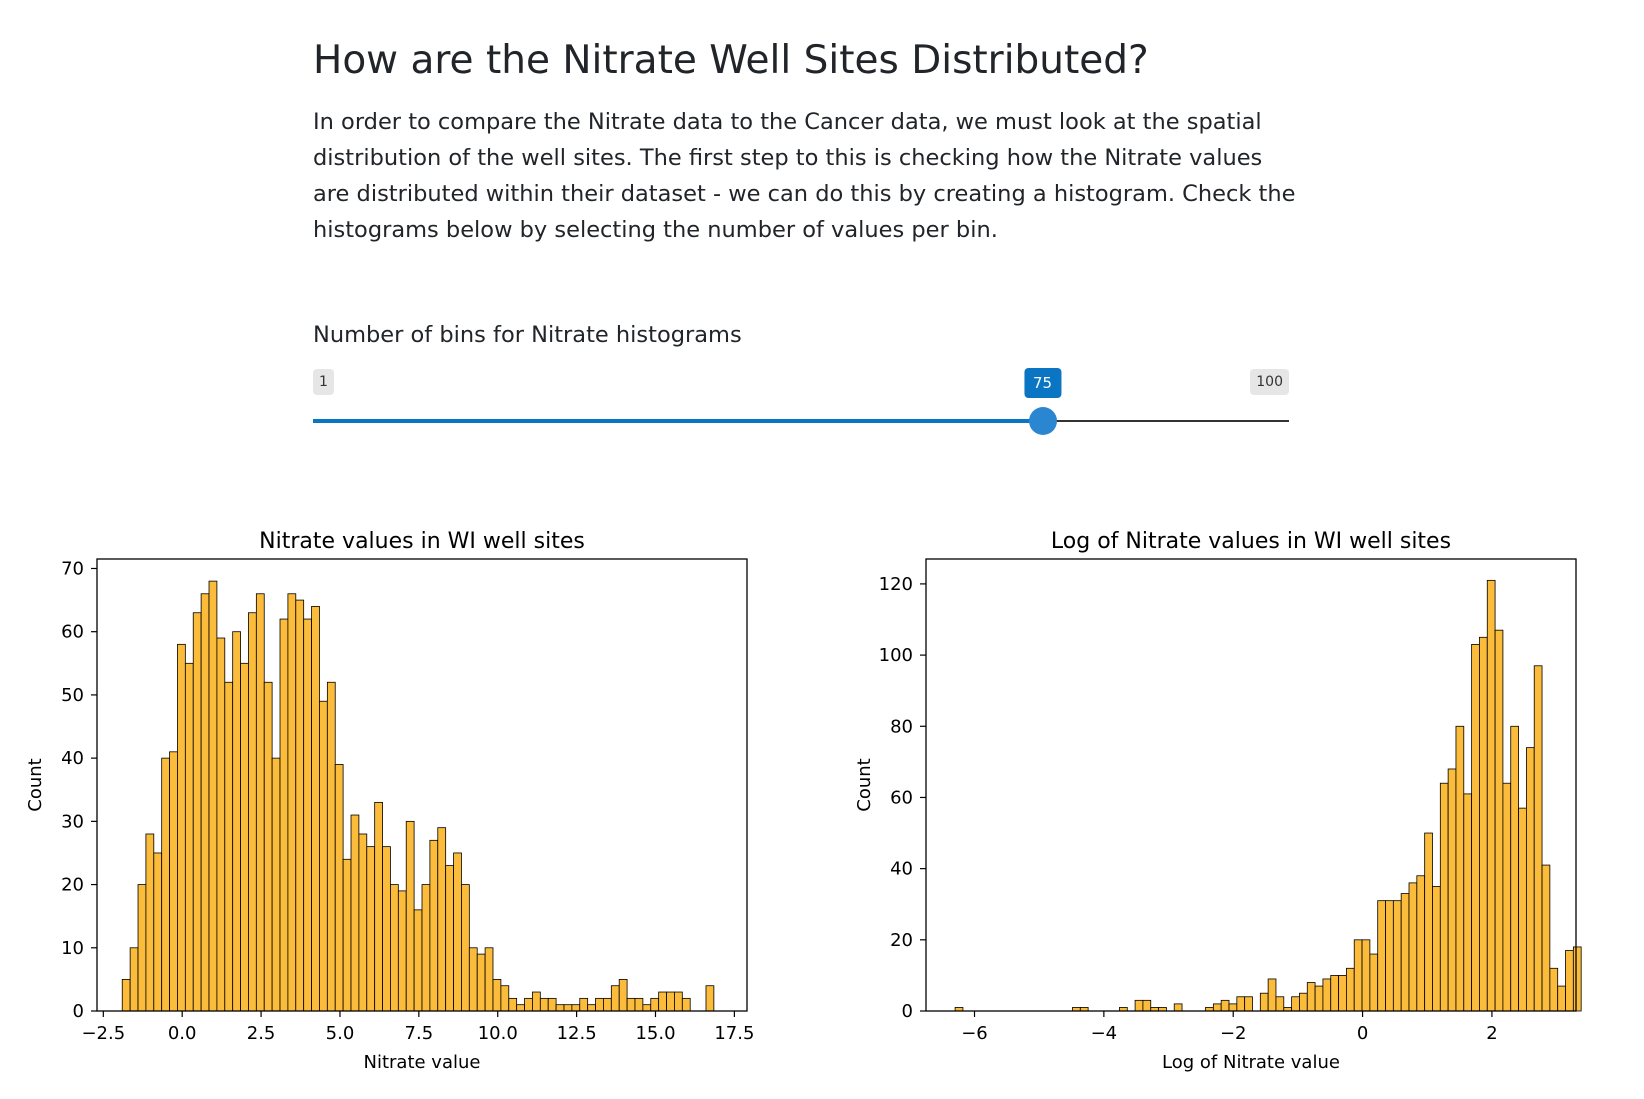 The image size is (1644, 1099). What do you see at coordinates (422, 541) in the screenshot?
I see `chart-title: Nitrate values in WI well sites` at bounding box center [422, 541].